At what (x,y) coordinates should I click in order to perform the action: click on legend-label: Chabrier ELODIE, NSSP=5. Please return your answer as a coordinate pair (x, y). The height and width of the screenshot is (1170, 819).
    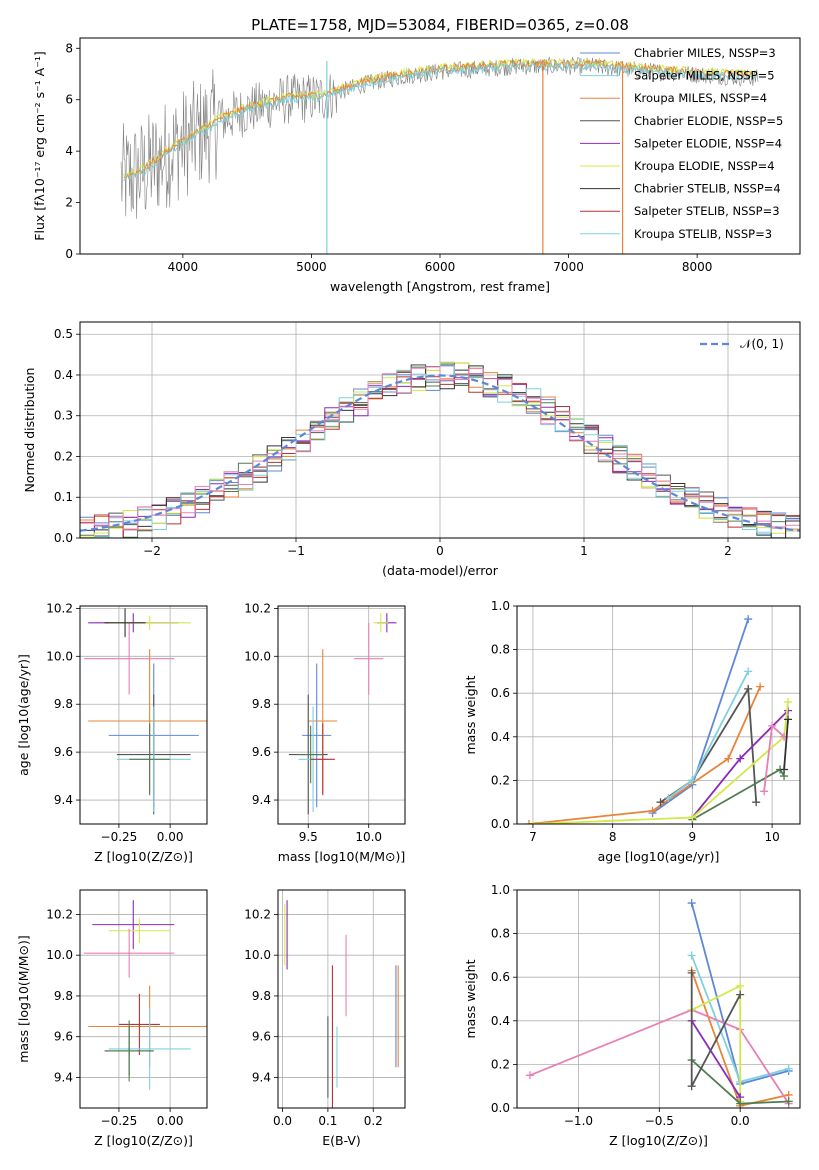
    Looking at the image, I should click on (708, 121).